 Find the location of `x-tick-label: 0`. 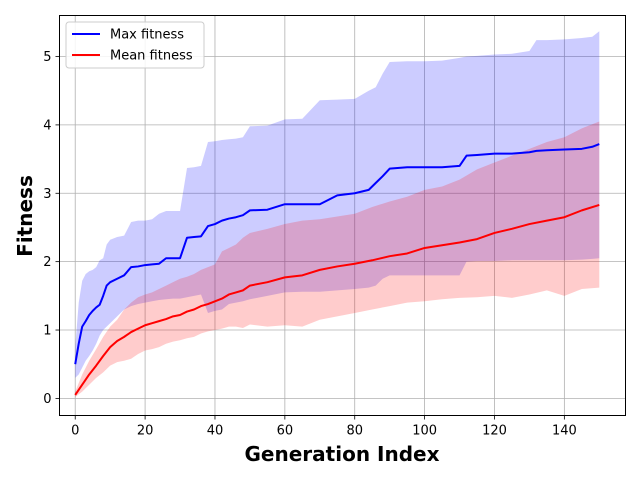

x-tick-label: 0 is located at coordinates (75, 431).